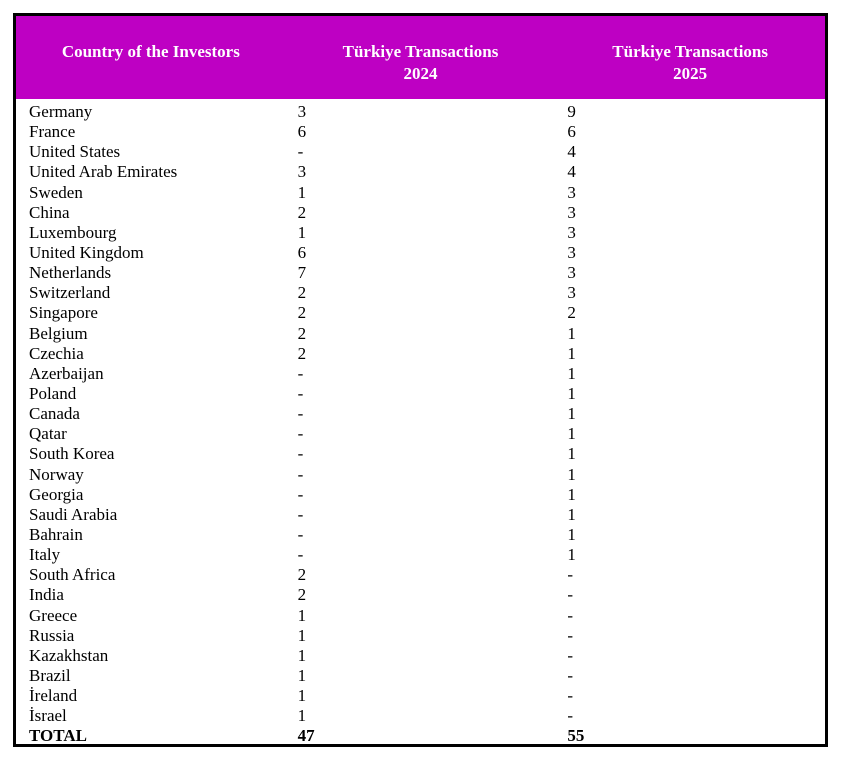 This screenshot has height=761, width=842. Describe the element at coordinates (420, 716) in the screenshot. I see `table-row: İsrael 1 -` at that location.